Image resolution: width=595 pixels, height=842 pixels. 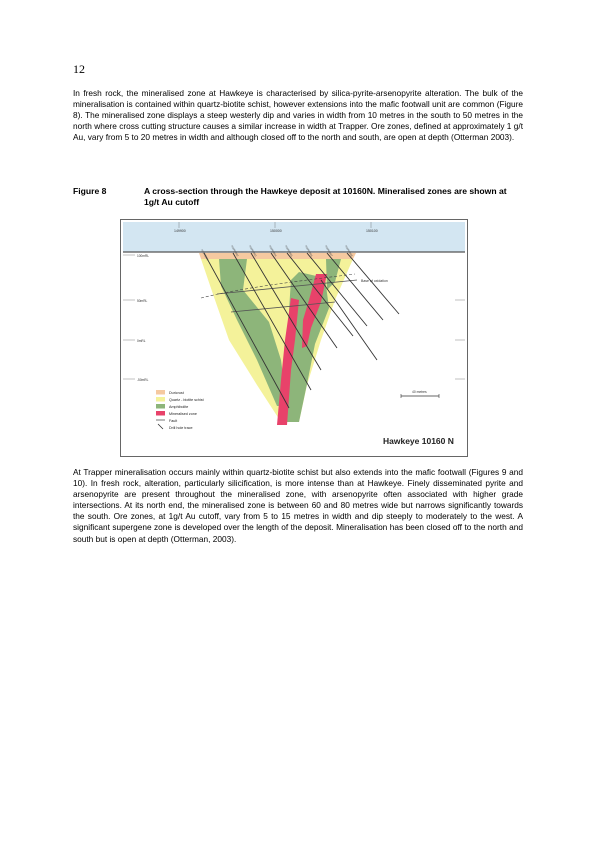 What do you see at coordinates (183, 414) in the screenshot?
I see `legend-label: Mineralised zone` at bounding box center [183, 414].